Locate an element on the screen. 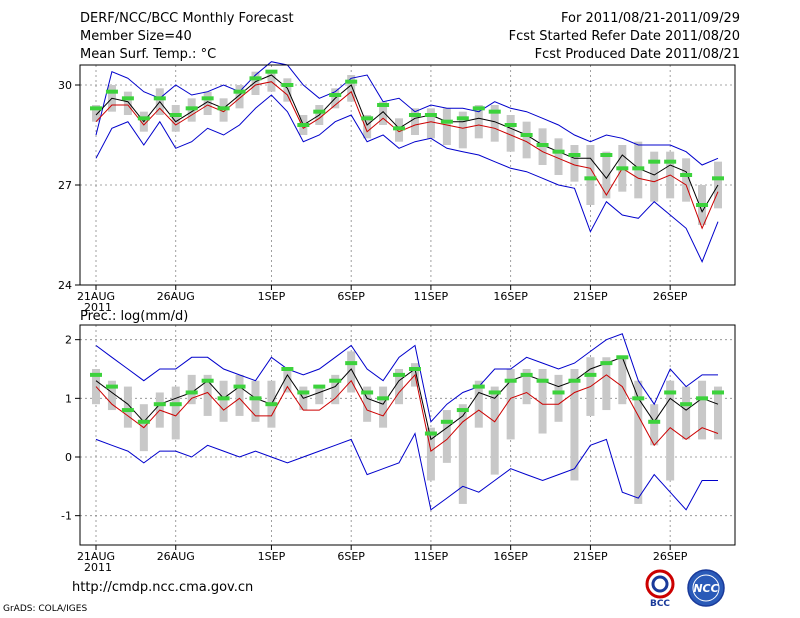 The height and width of the screenshot is (618, 800). forecast-period: For 2011/08/21-2011/09/29 is located at coordinates (650, 18).